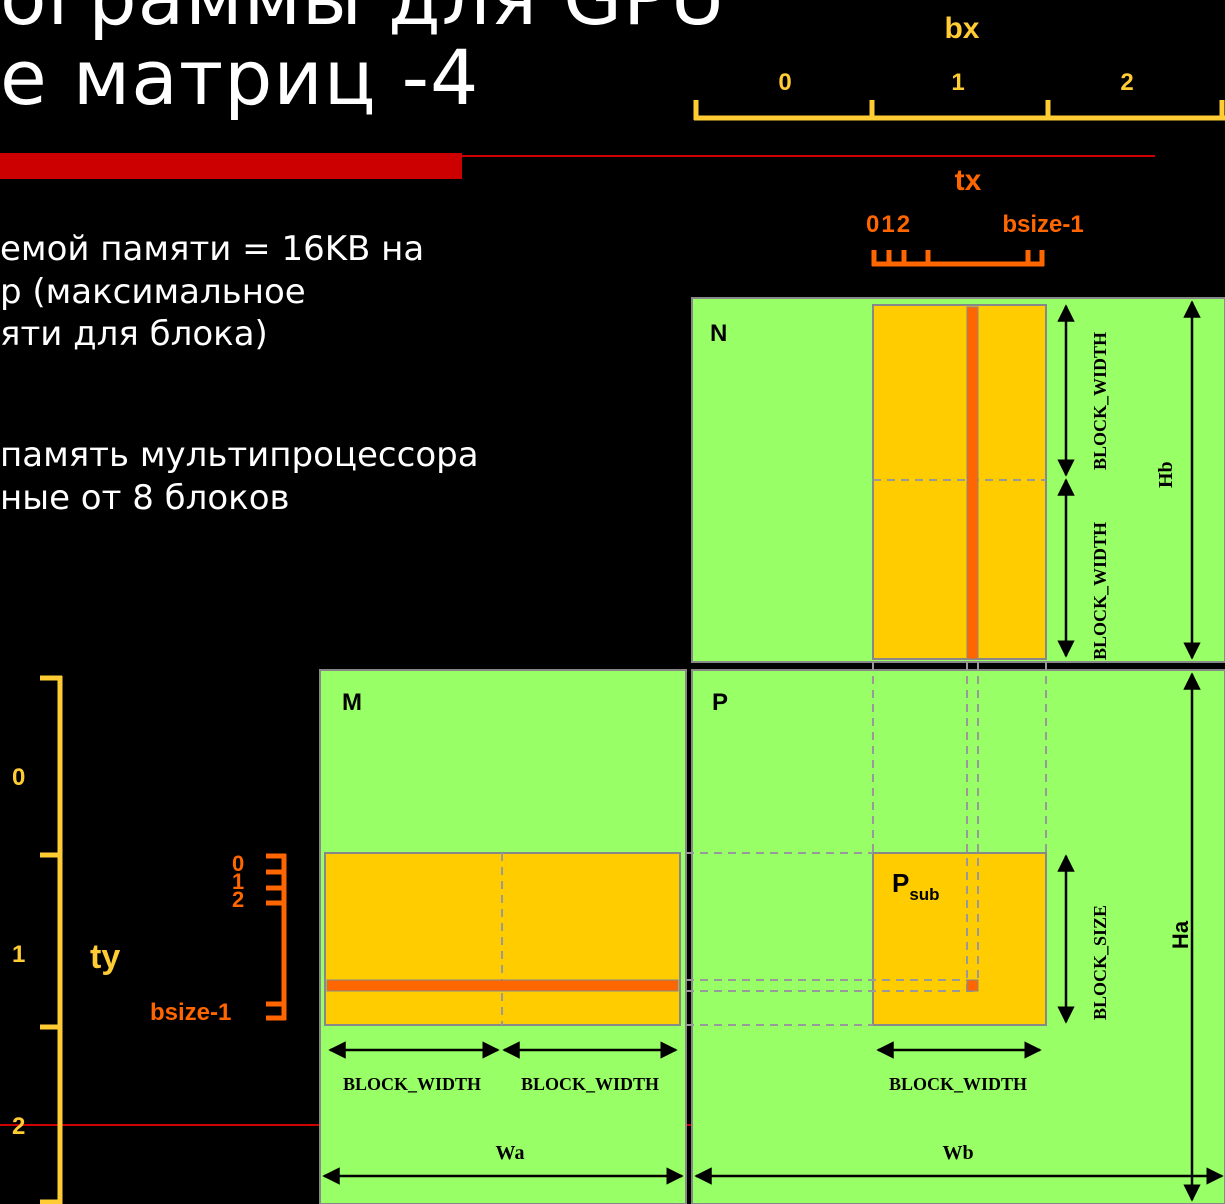  Describe the element at coordinates (972, 985) in the screenshot. I see `psub-element` at that location.